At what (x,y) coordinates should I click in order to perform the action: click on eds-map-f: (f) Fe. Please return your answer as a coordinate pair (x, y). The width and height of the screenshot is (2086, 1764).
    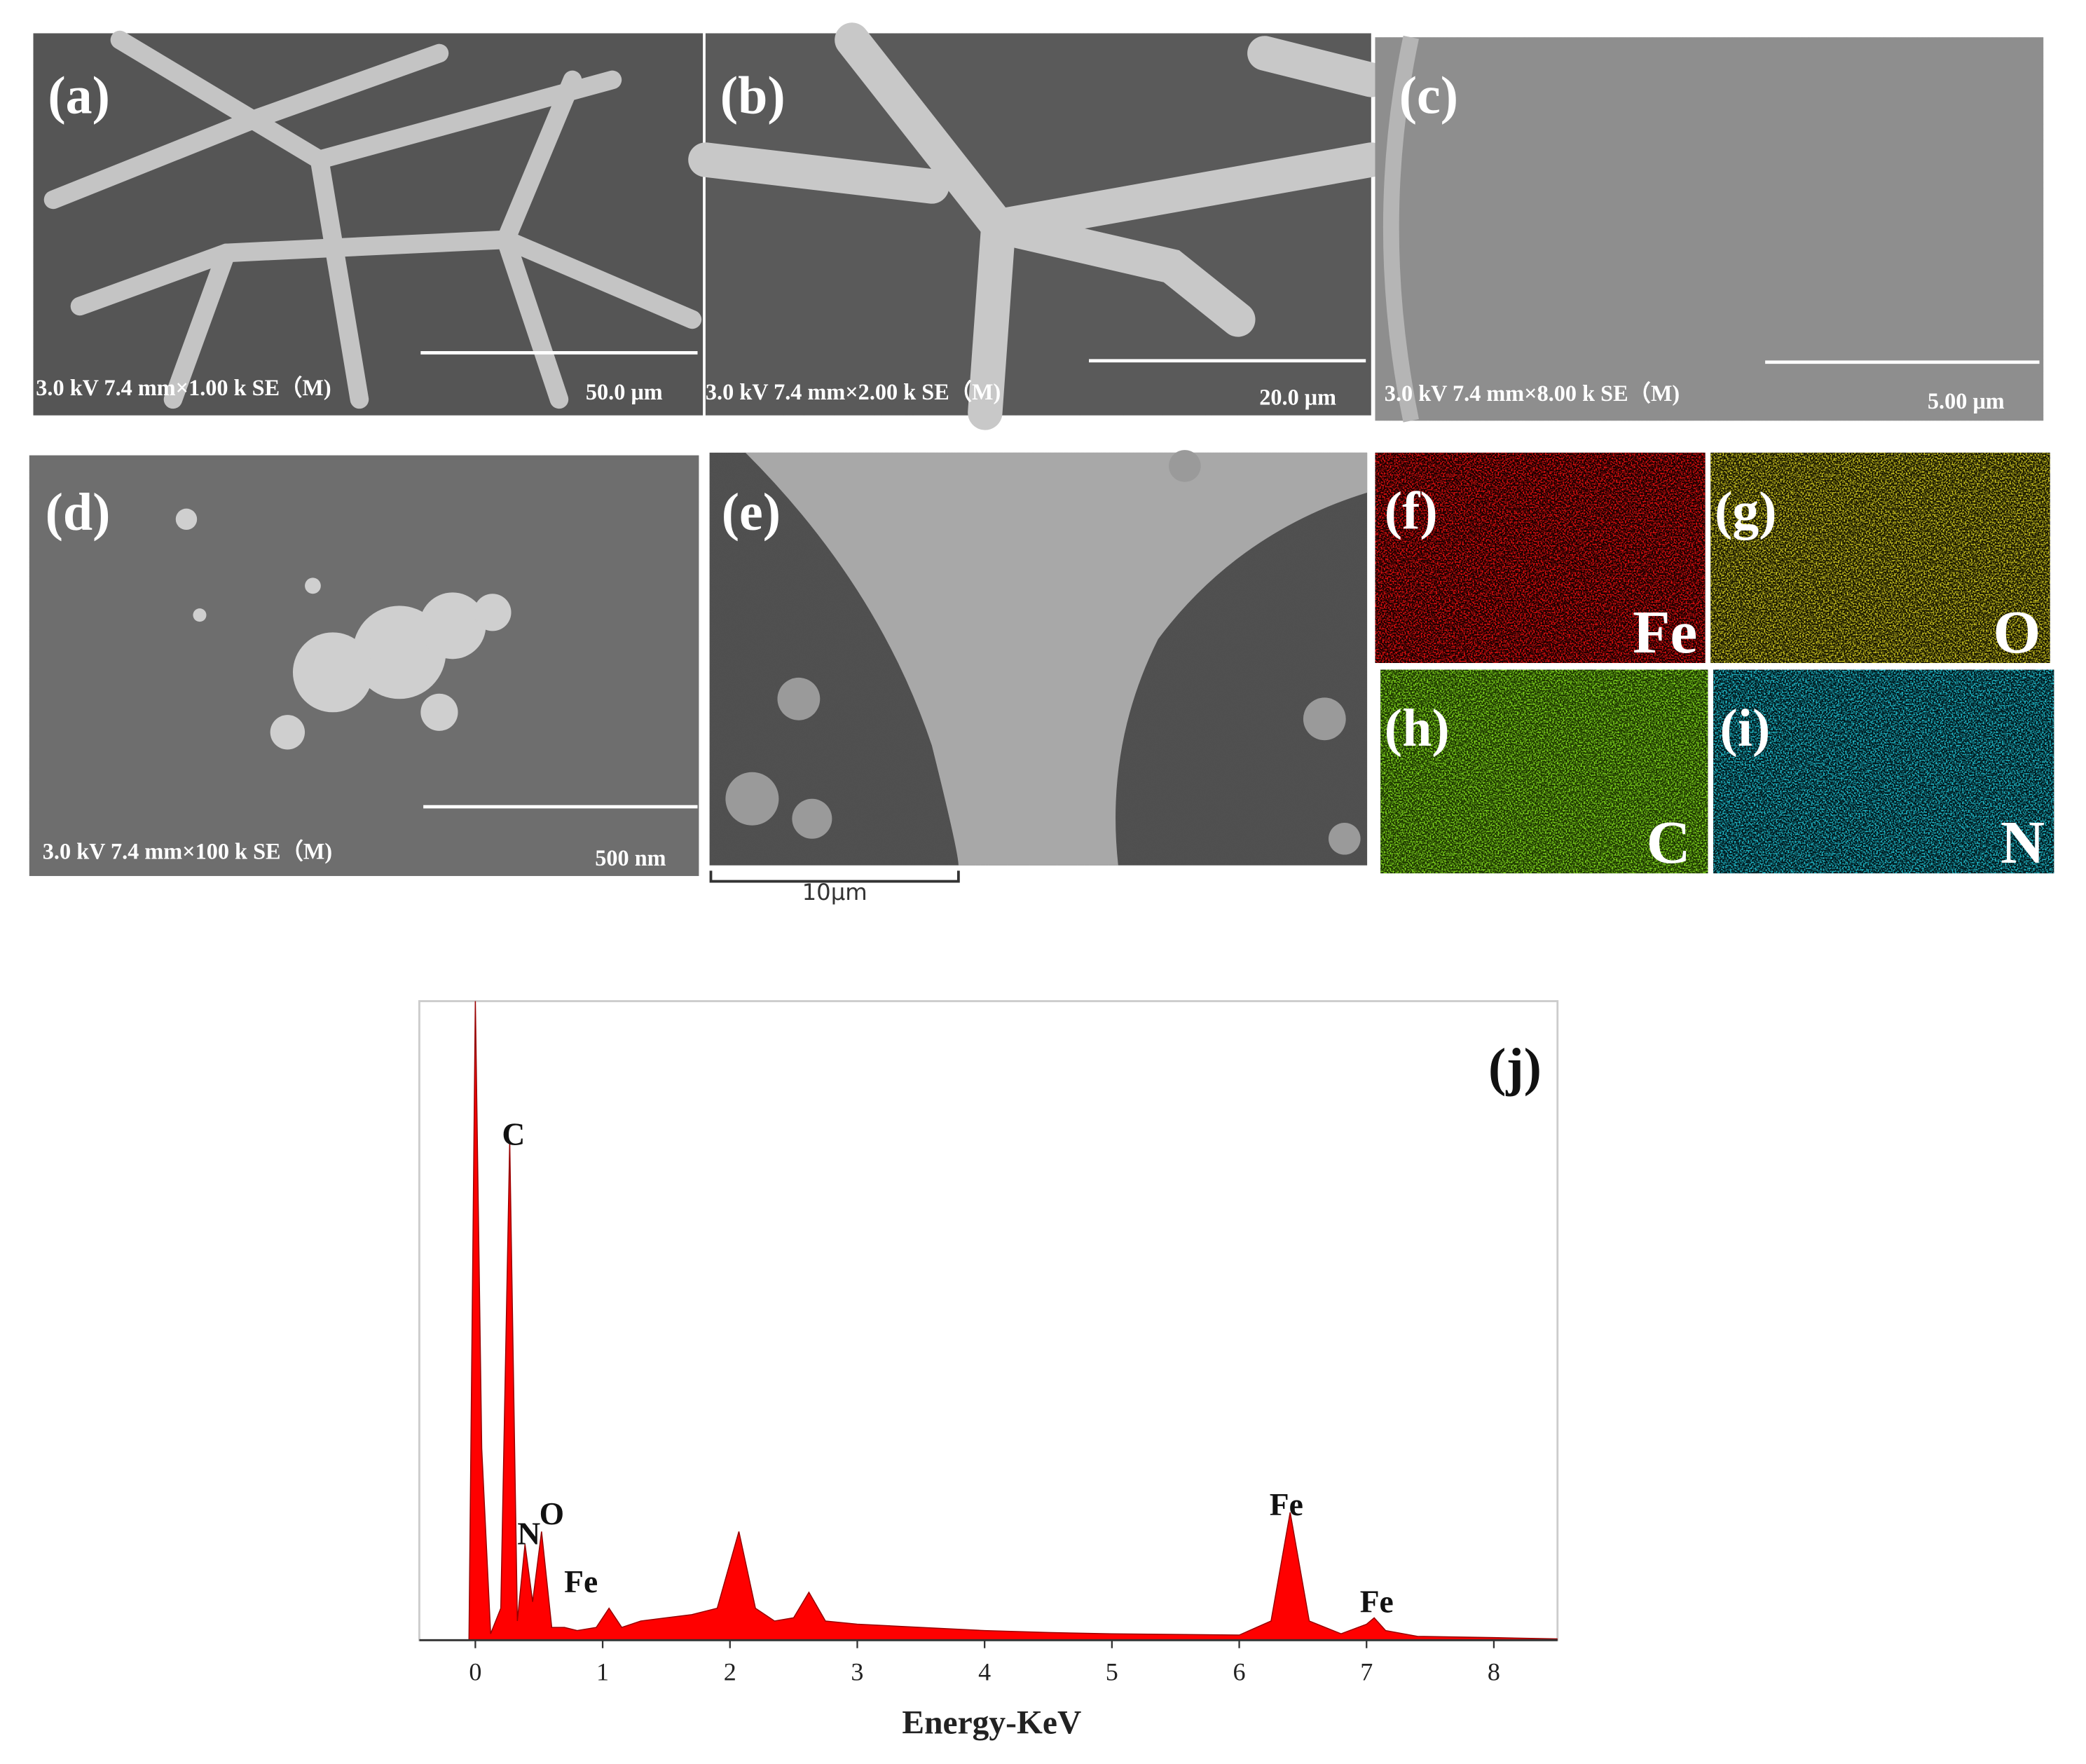
    Looking at the image, I should click on (1540, 559).